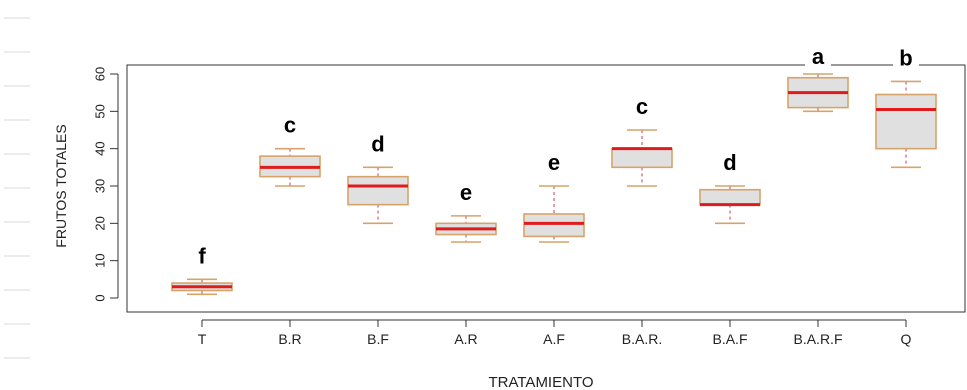 Image resolution: width=967 pixels, height=390 pixels. What do you see at coordinates (289, 339) in the screenshot?
I see `x-tick-label: B.R` at bounding box center [289, 339].